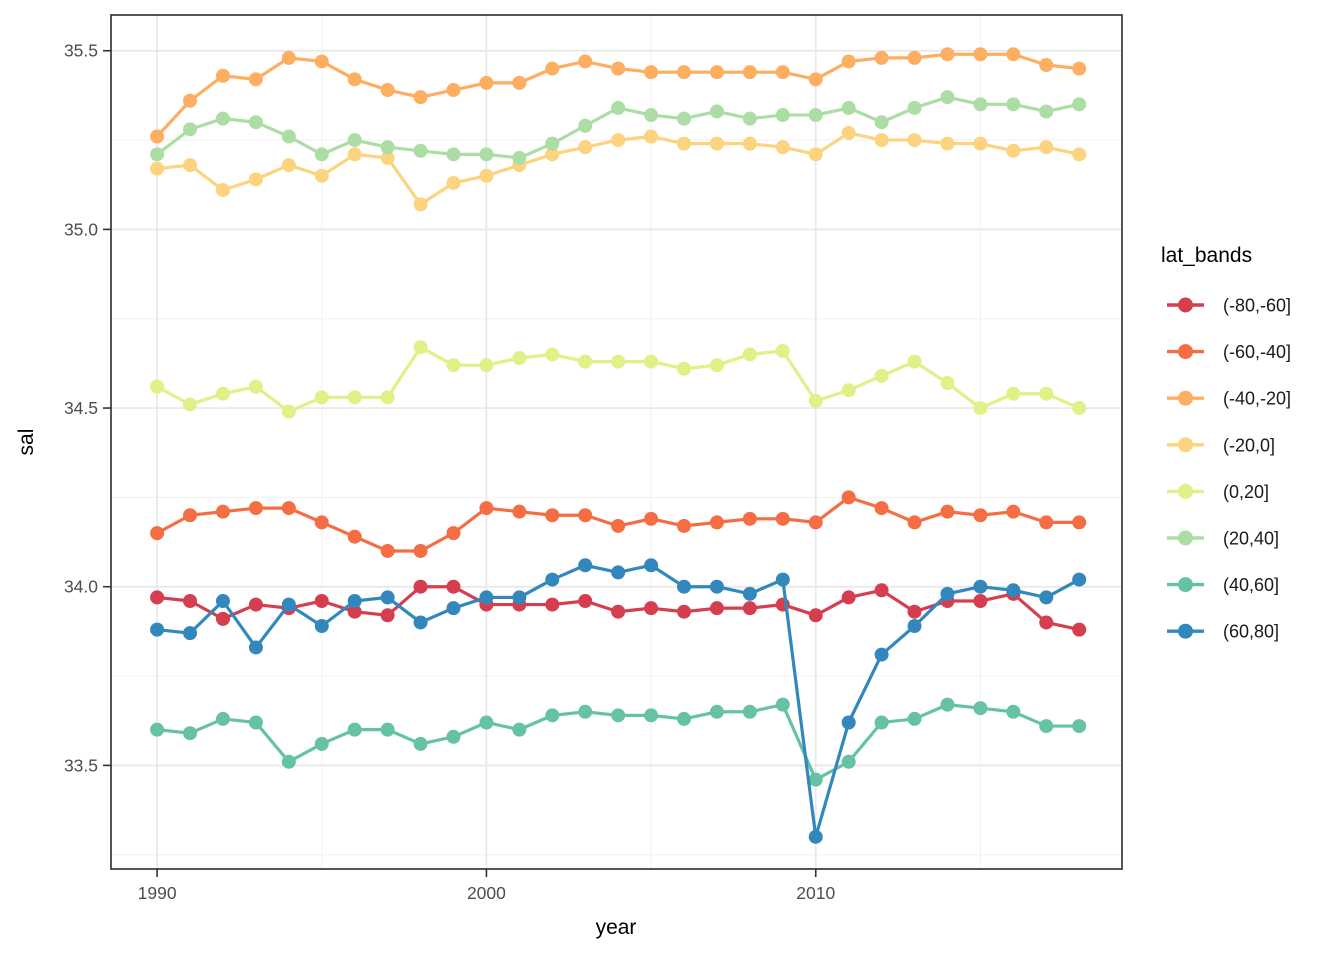 Image resolution: width=1344 pixels, height=960 pixels. I want to click on y-axis-tick-label: 35.5, so click(81, 51).